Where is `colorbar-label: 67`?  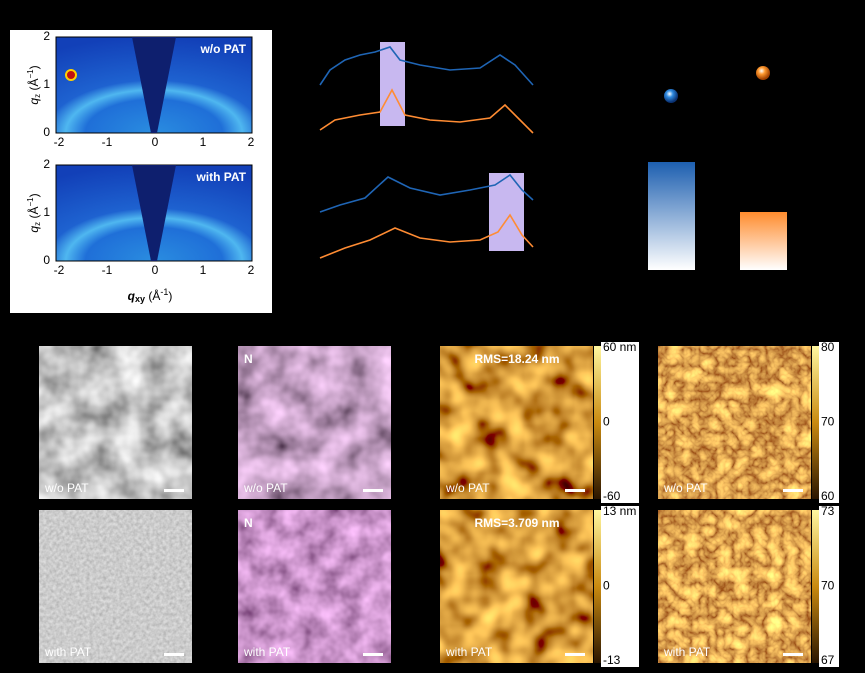 colorbar-label: 67 is located at coordinates (828, 660).